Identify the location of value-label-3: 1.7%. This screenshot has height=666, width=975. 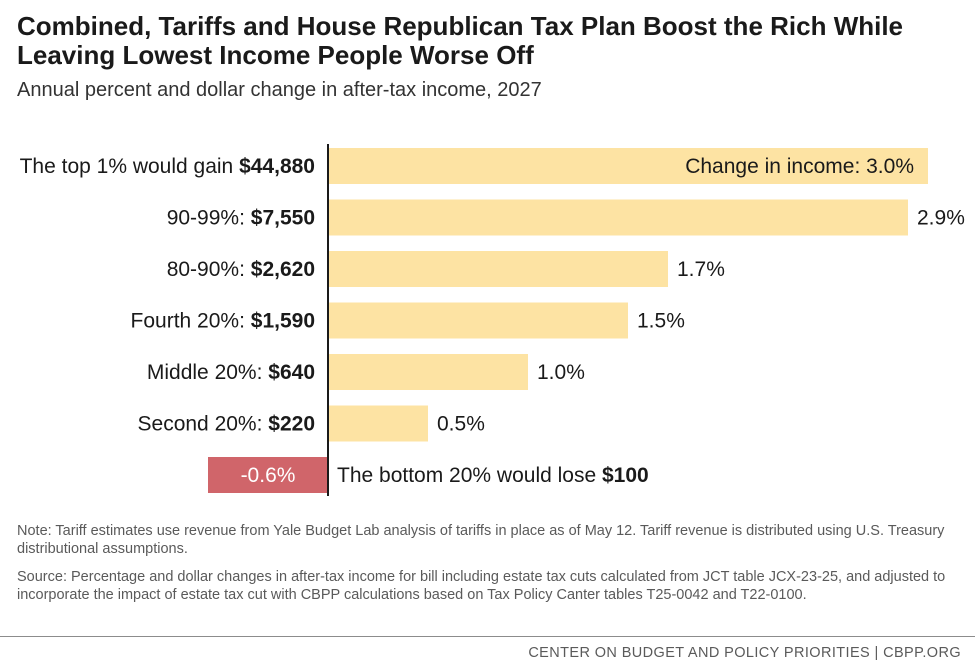
(701, 269).